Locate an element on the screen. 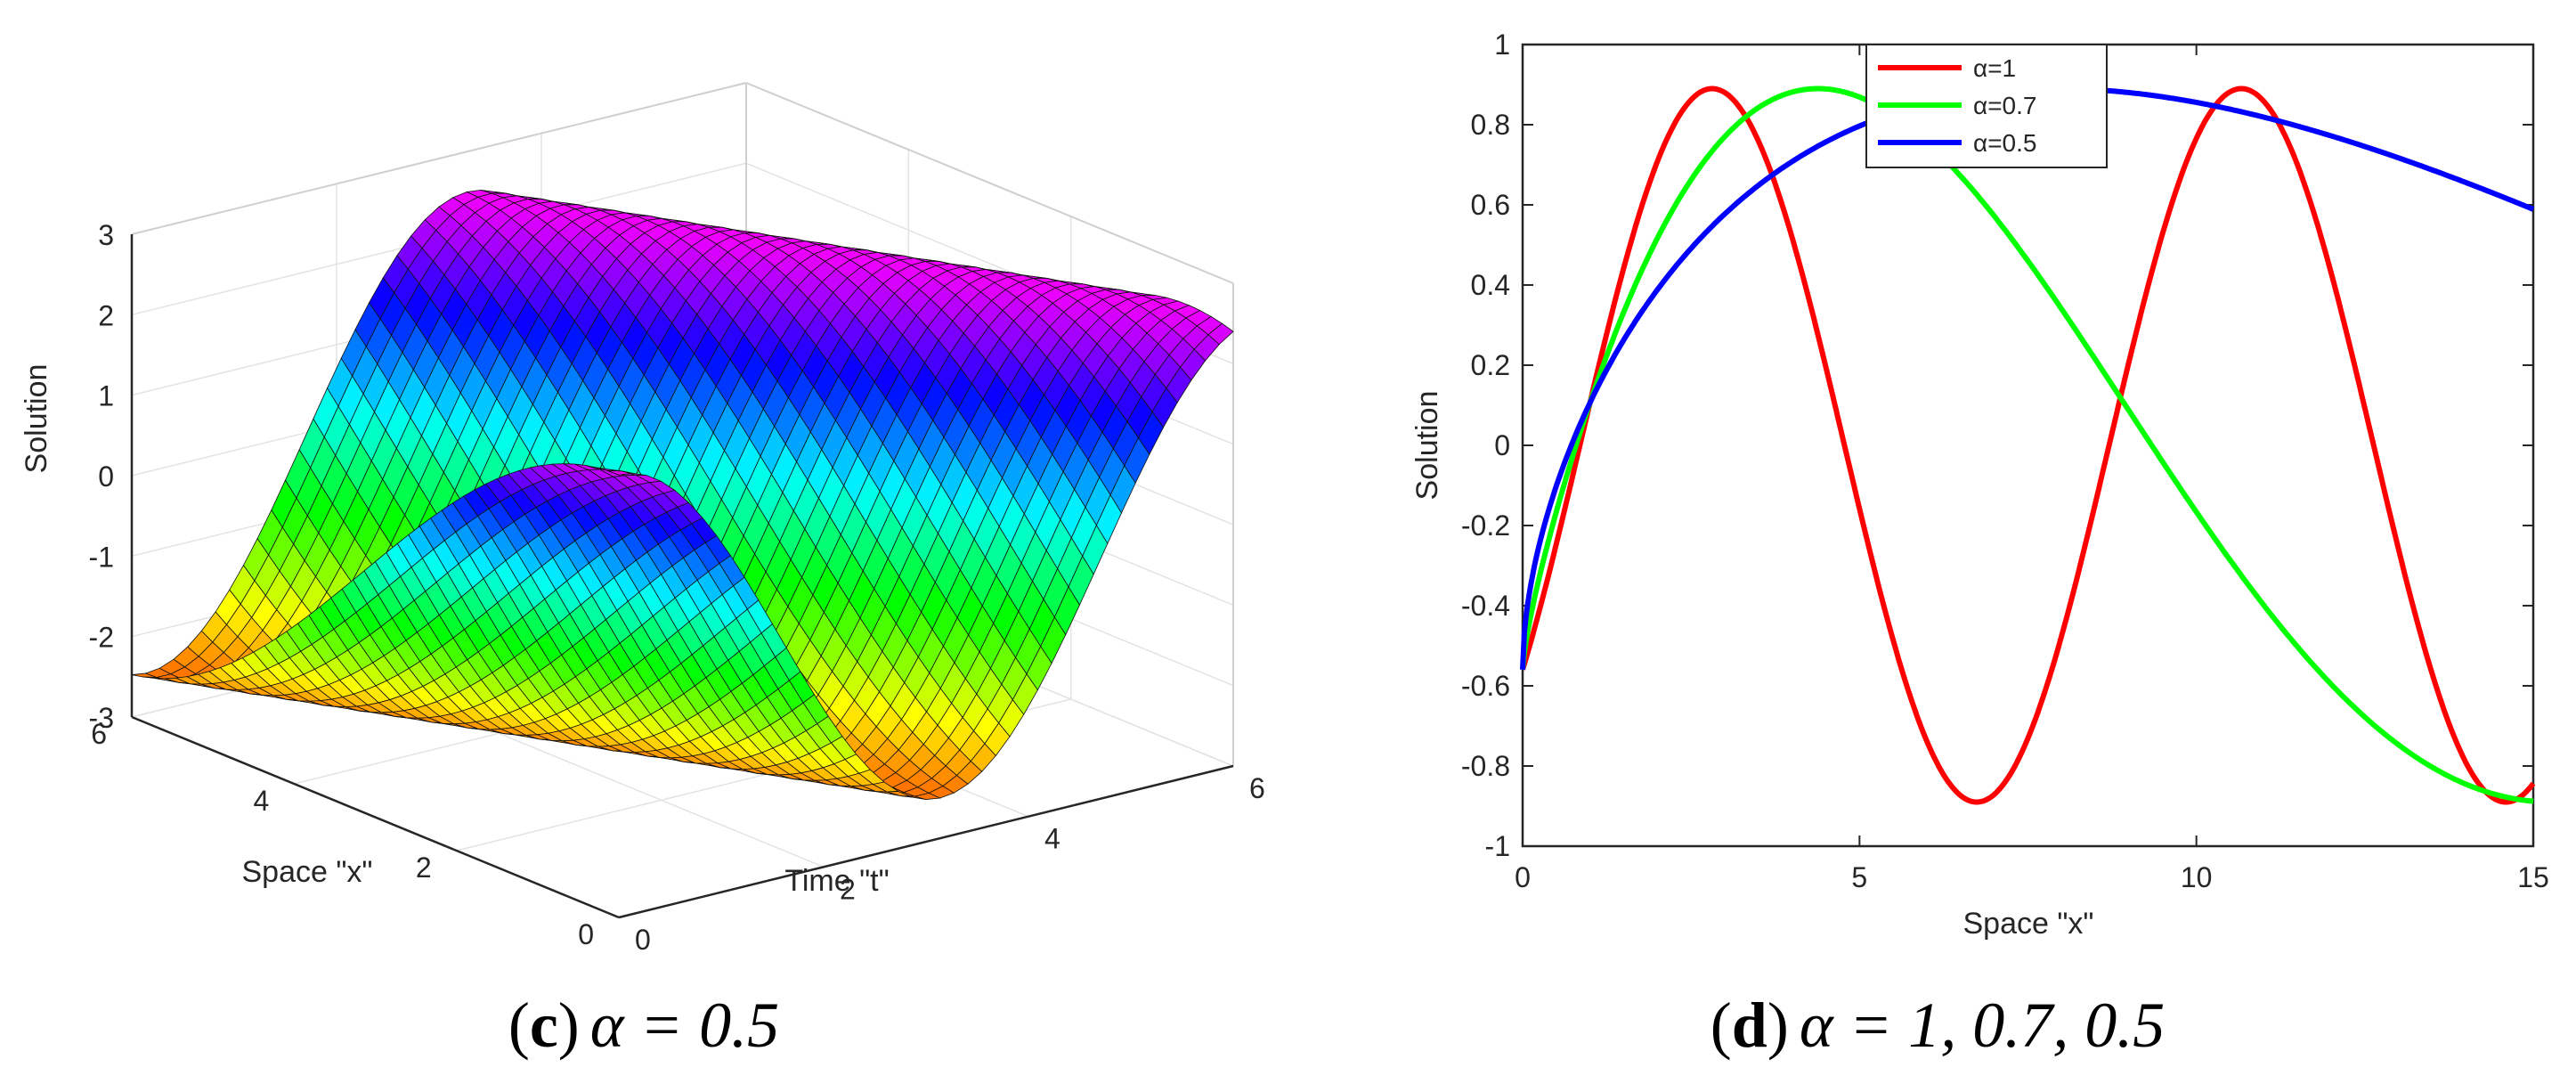 This screenshot has width=2576, height=1092. z-tick-label: -3 is located at coordinates (101, 718).